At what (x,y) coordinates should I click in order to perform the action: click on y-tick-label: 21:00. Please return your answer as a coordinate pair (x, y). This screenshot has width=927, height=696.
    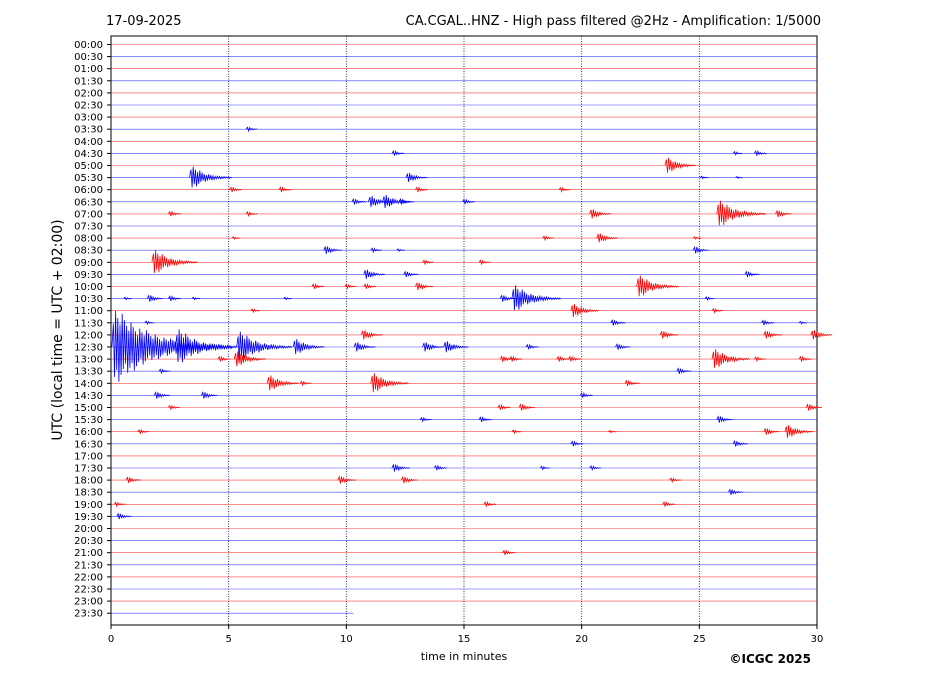
    Looking at the image, I should click on (88, 553).